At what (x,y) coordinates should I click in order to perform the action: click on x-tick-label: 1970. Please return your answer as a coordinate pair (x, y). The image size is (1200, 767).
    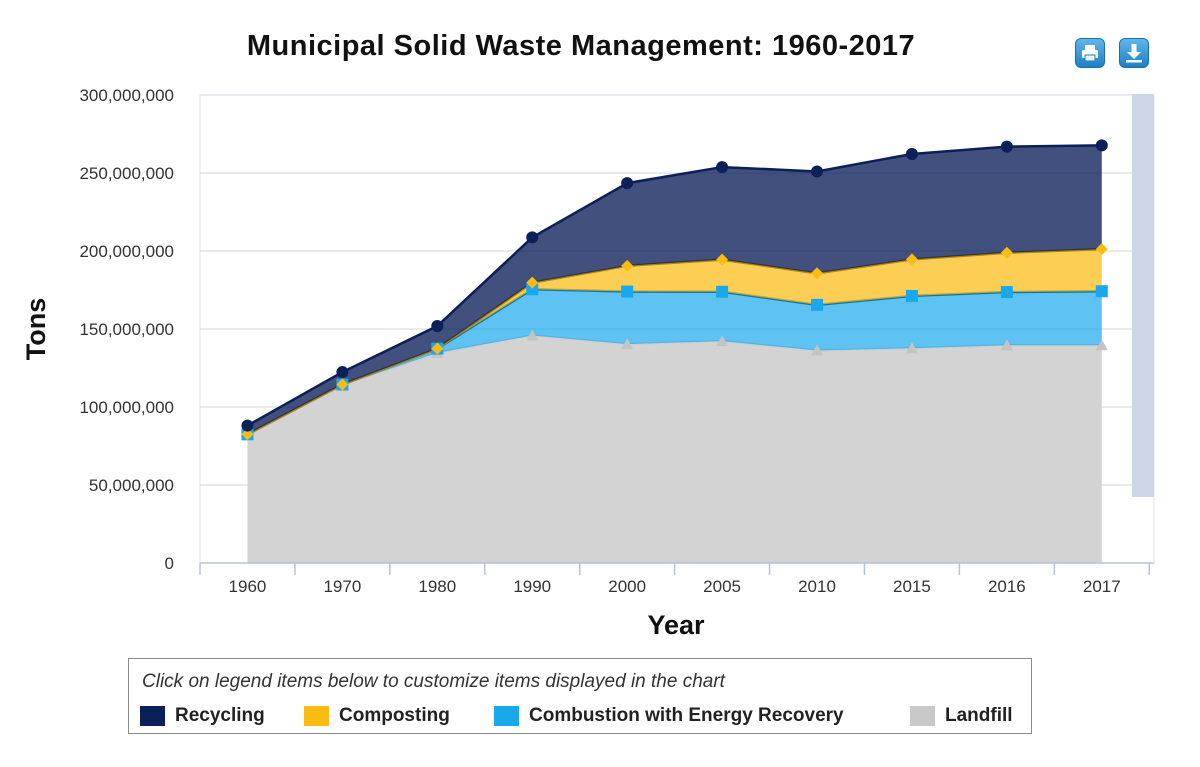
    Looking at the image, I should click on (342, 586).